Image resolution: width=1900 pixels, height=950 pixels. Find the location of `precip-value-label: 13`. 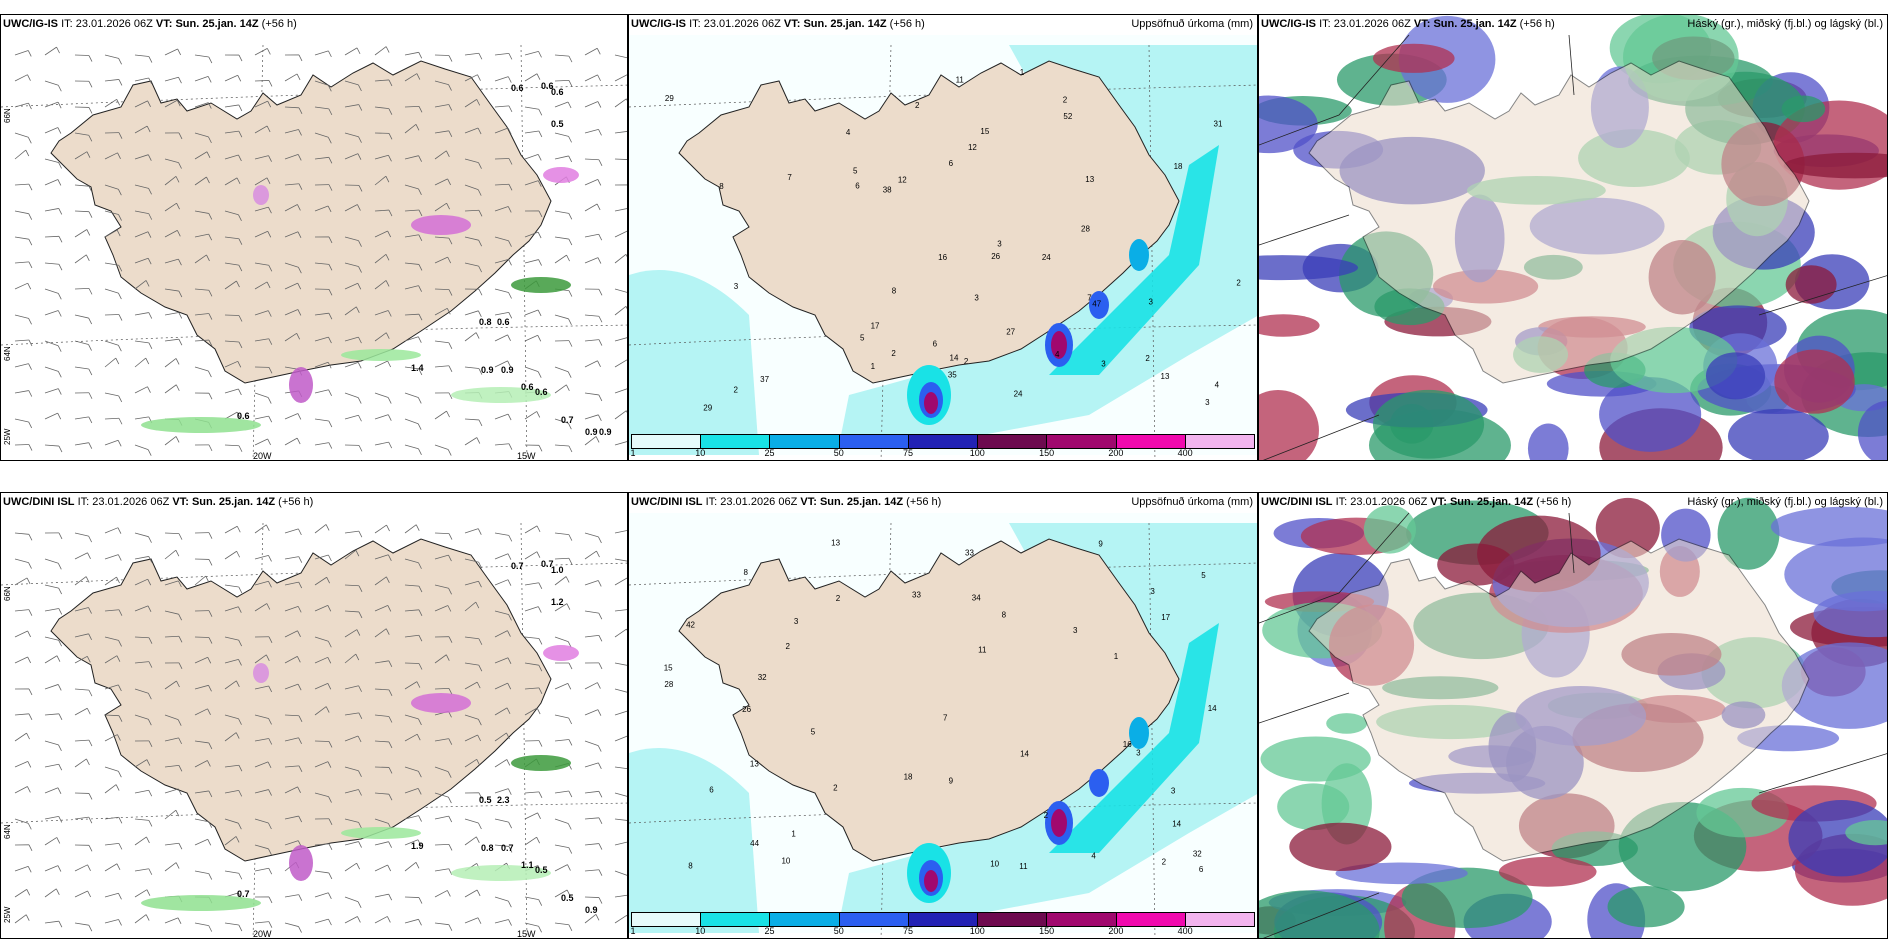

precip-value-label: 13 is located at coordinates (1165, 376).